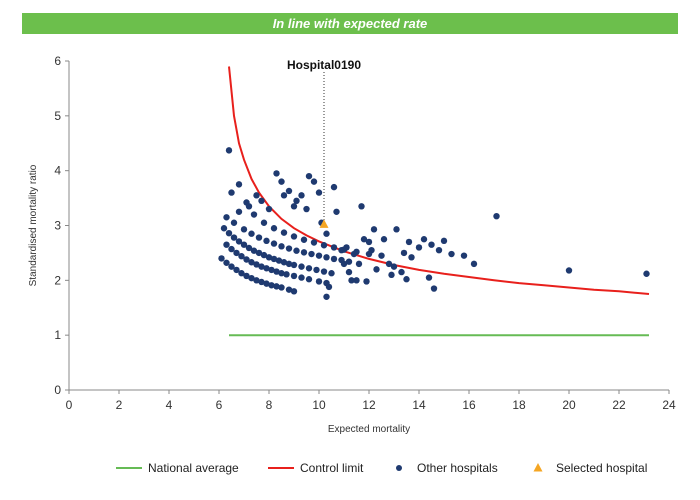 The width and height of the screenshot is (700, 500). I want to click on y-tick-label: 0, so click(57, 390).